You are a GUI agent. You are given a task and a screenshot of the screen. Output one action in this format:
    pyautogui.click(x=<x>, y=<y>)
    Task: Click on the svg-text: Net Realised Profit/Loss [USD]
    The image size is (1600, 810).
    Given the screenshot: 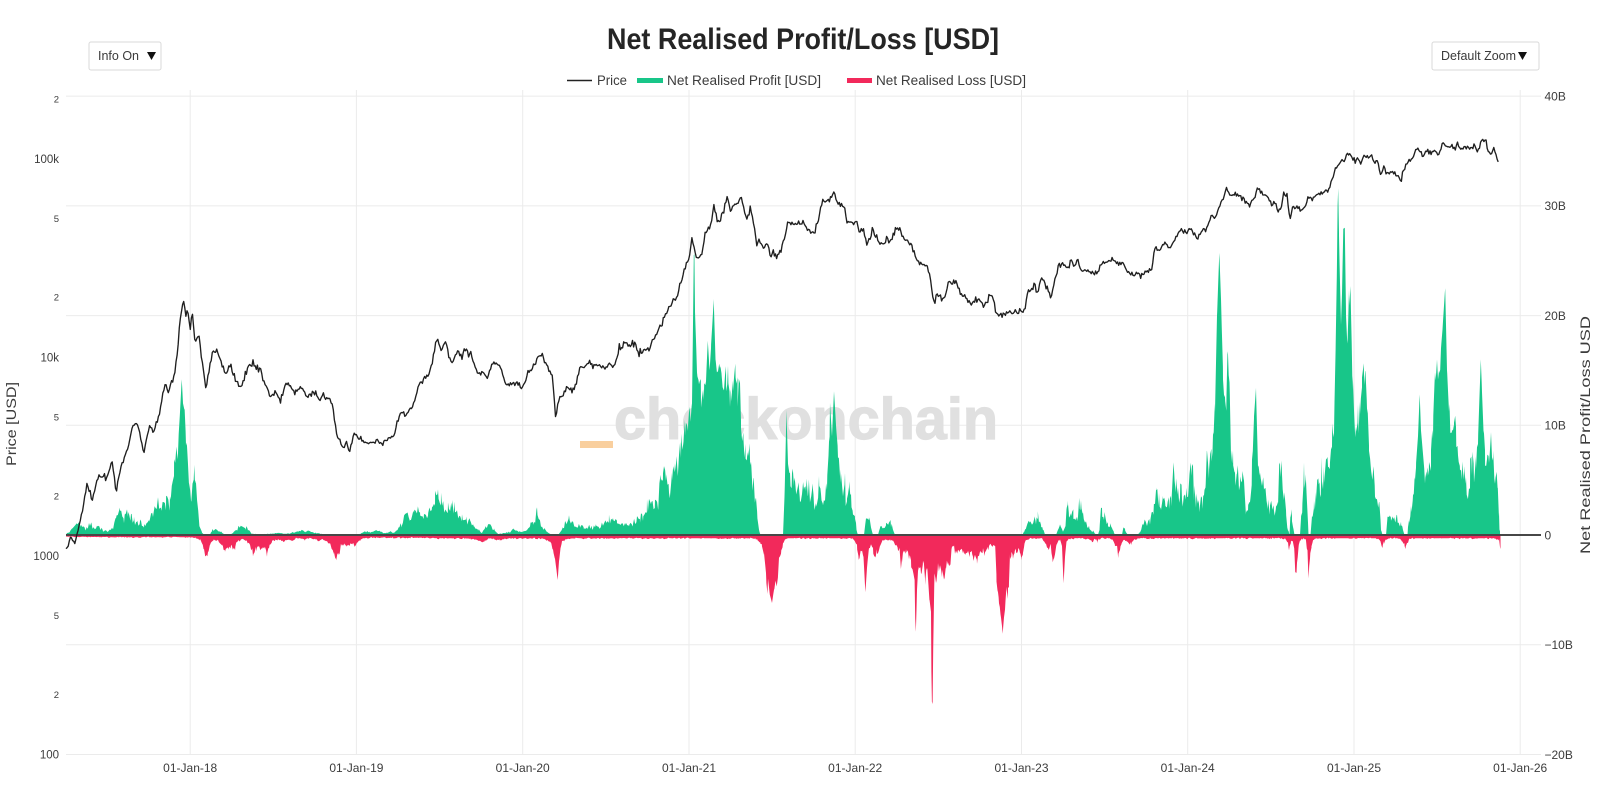 What is the action you would take?
    pyautogui.click(x=803, y=39)
    